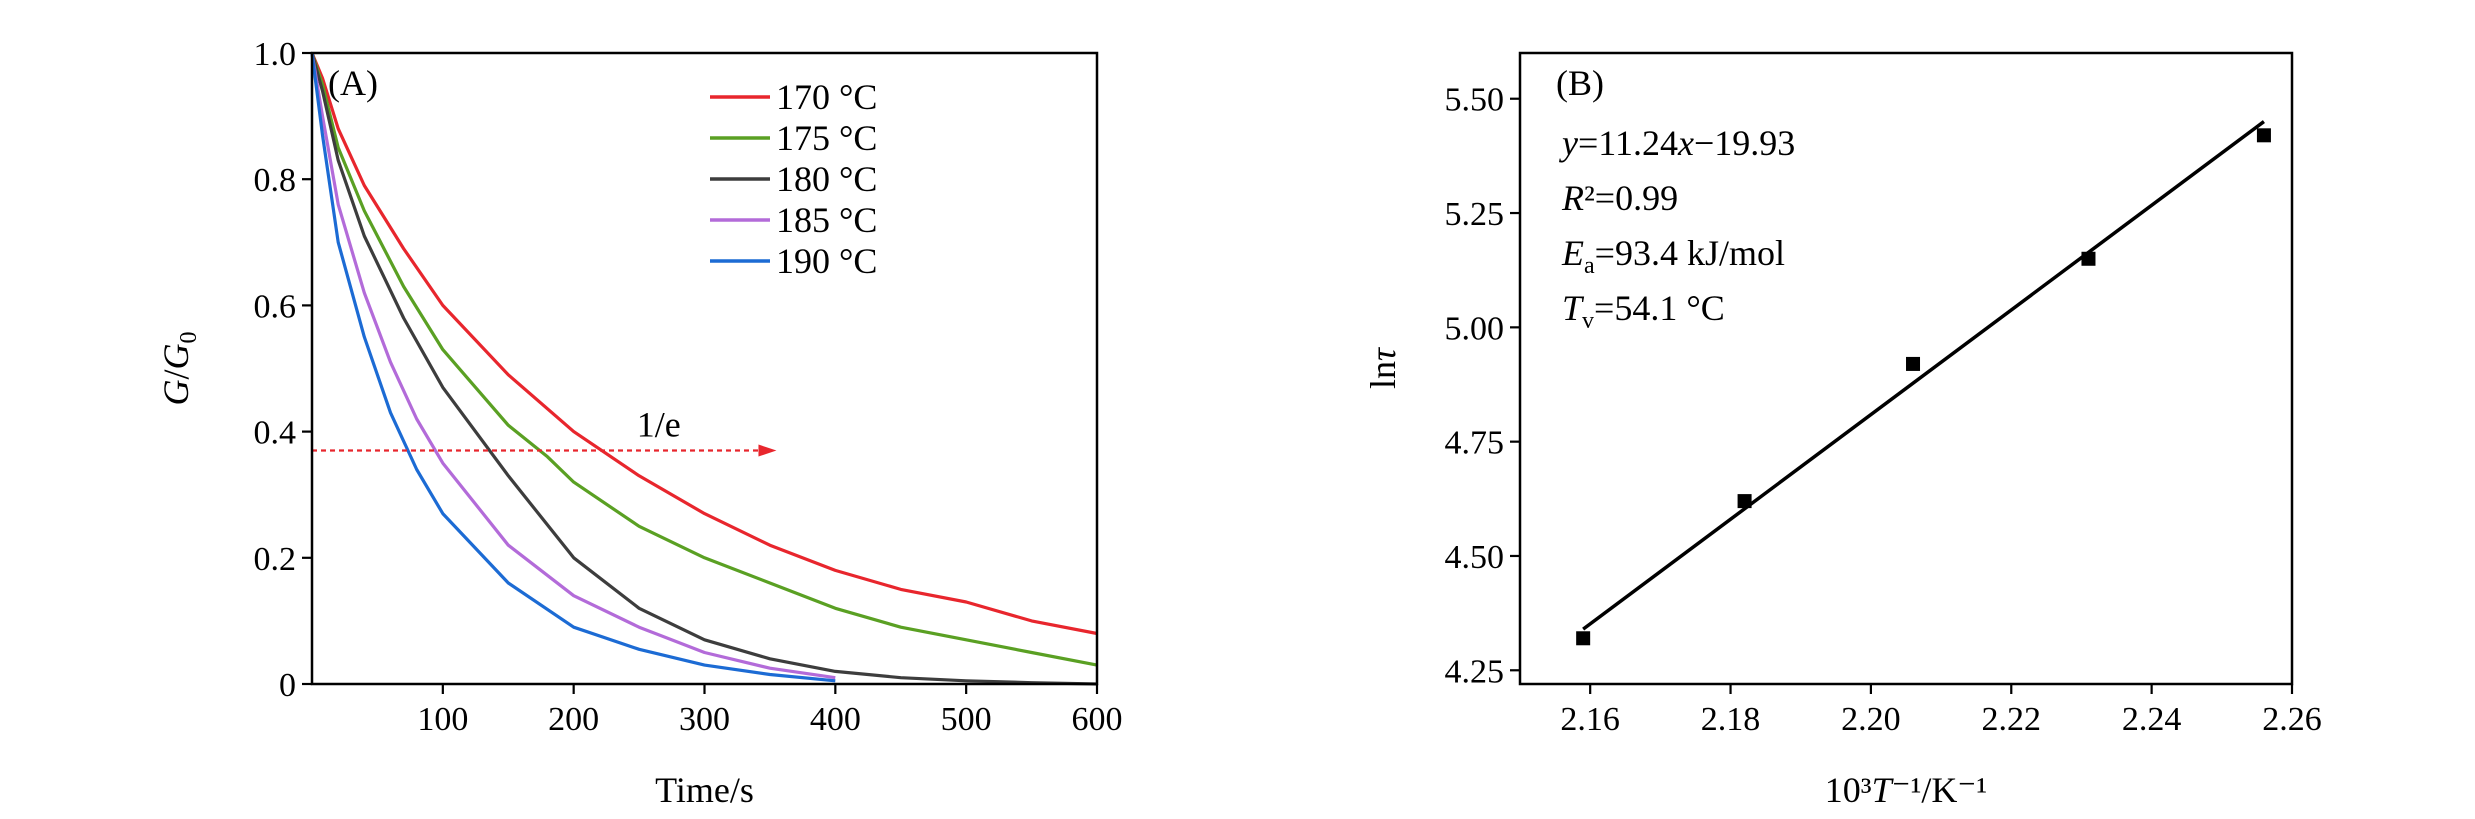 The width and height of the screenshot is (2475, 819). Describe the element at coordinates (275, 433) in the screenshot. I see `chart-a-y-tick-label-2: 0.4` at that location.